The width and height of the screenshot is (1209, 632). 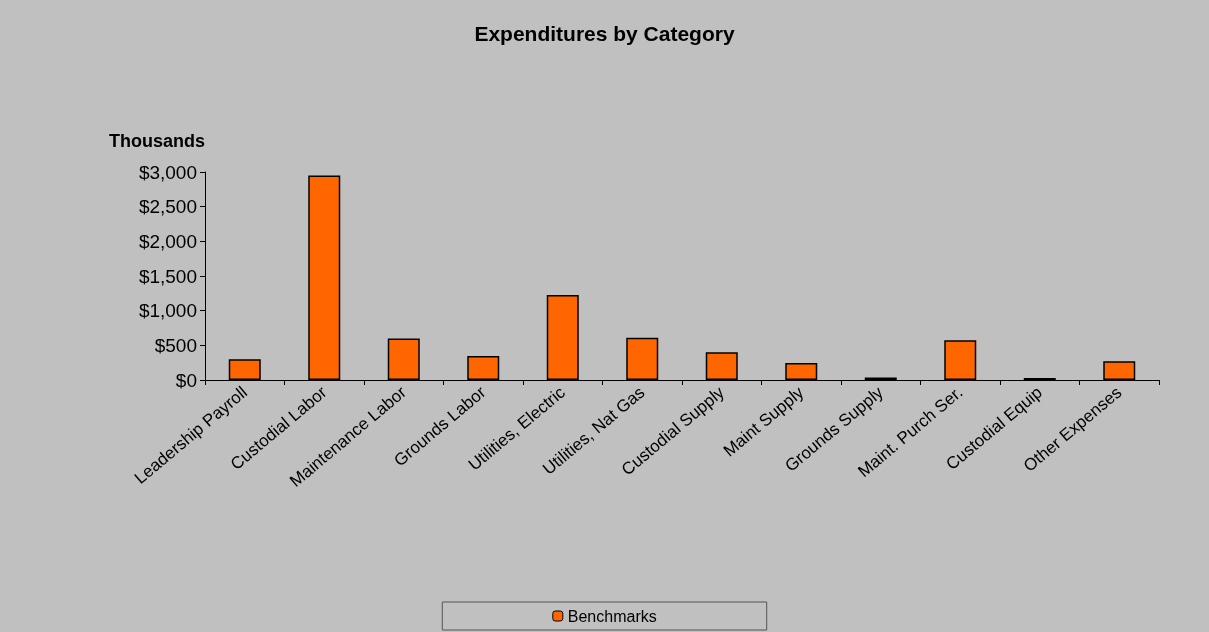 I want to click on legend-label: Benchmarks, so click(x=612, y=616).